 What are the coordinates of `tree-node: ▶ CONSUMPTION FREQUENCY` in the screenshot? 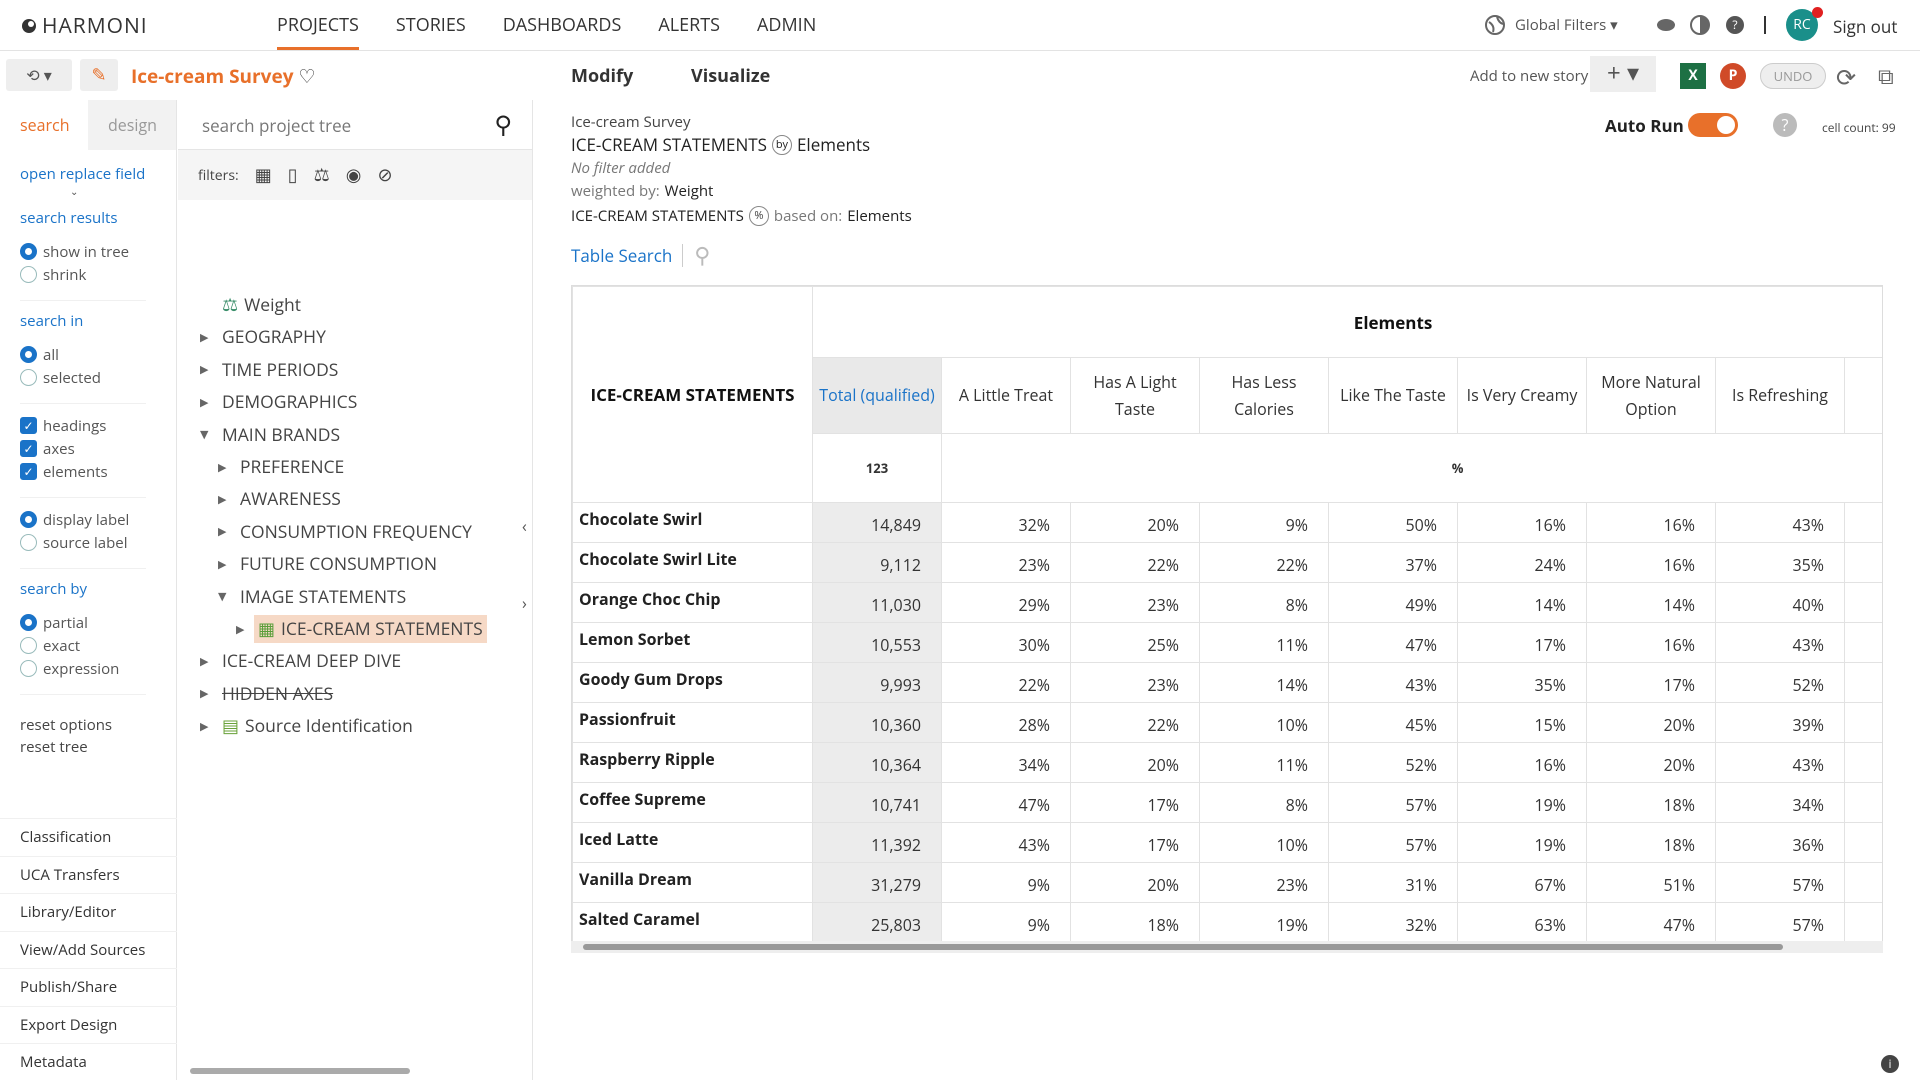 It's located at (347, 532).